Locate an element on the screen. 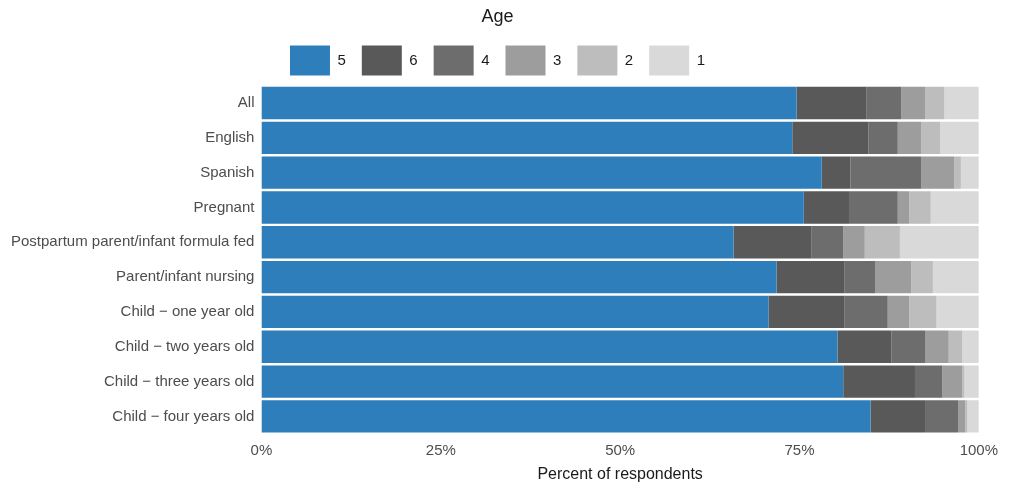  y-tick-label: Child − one year old is located at coordinates (187, 311).